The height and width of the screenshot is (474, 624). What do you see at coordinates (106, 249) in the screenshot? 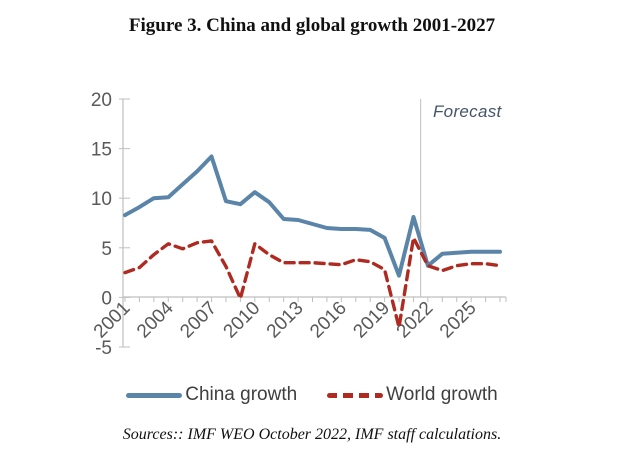
I see `y-tick-label: 5` at bounding box center [106, 249].